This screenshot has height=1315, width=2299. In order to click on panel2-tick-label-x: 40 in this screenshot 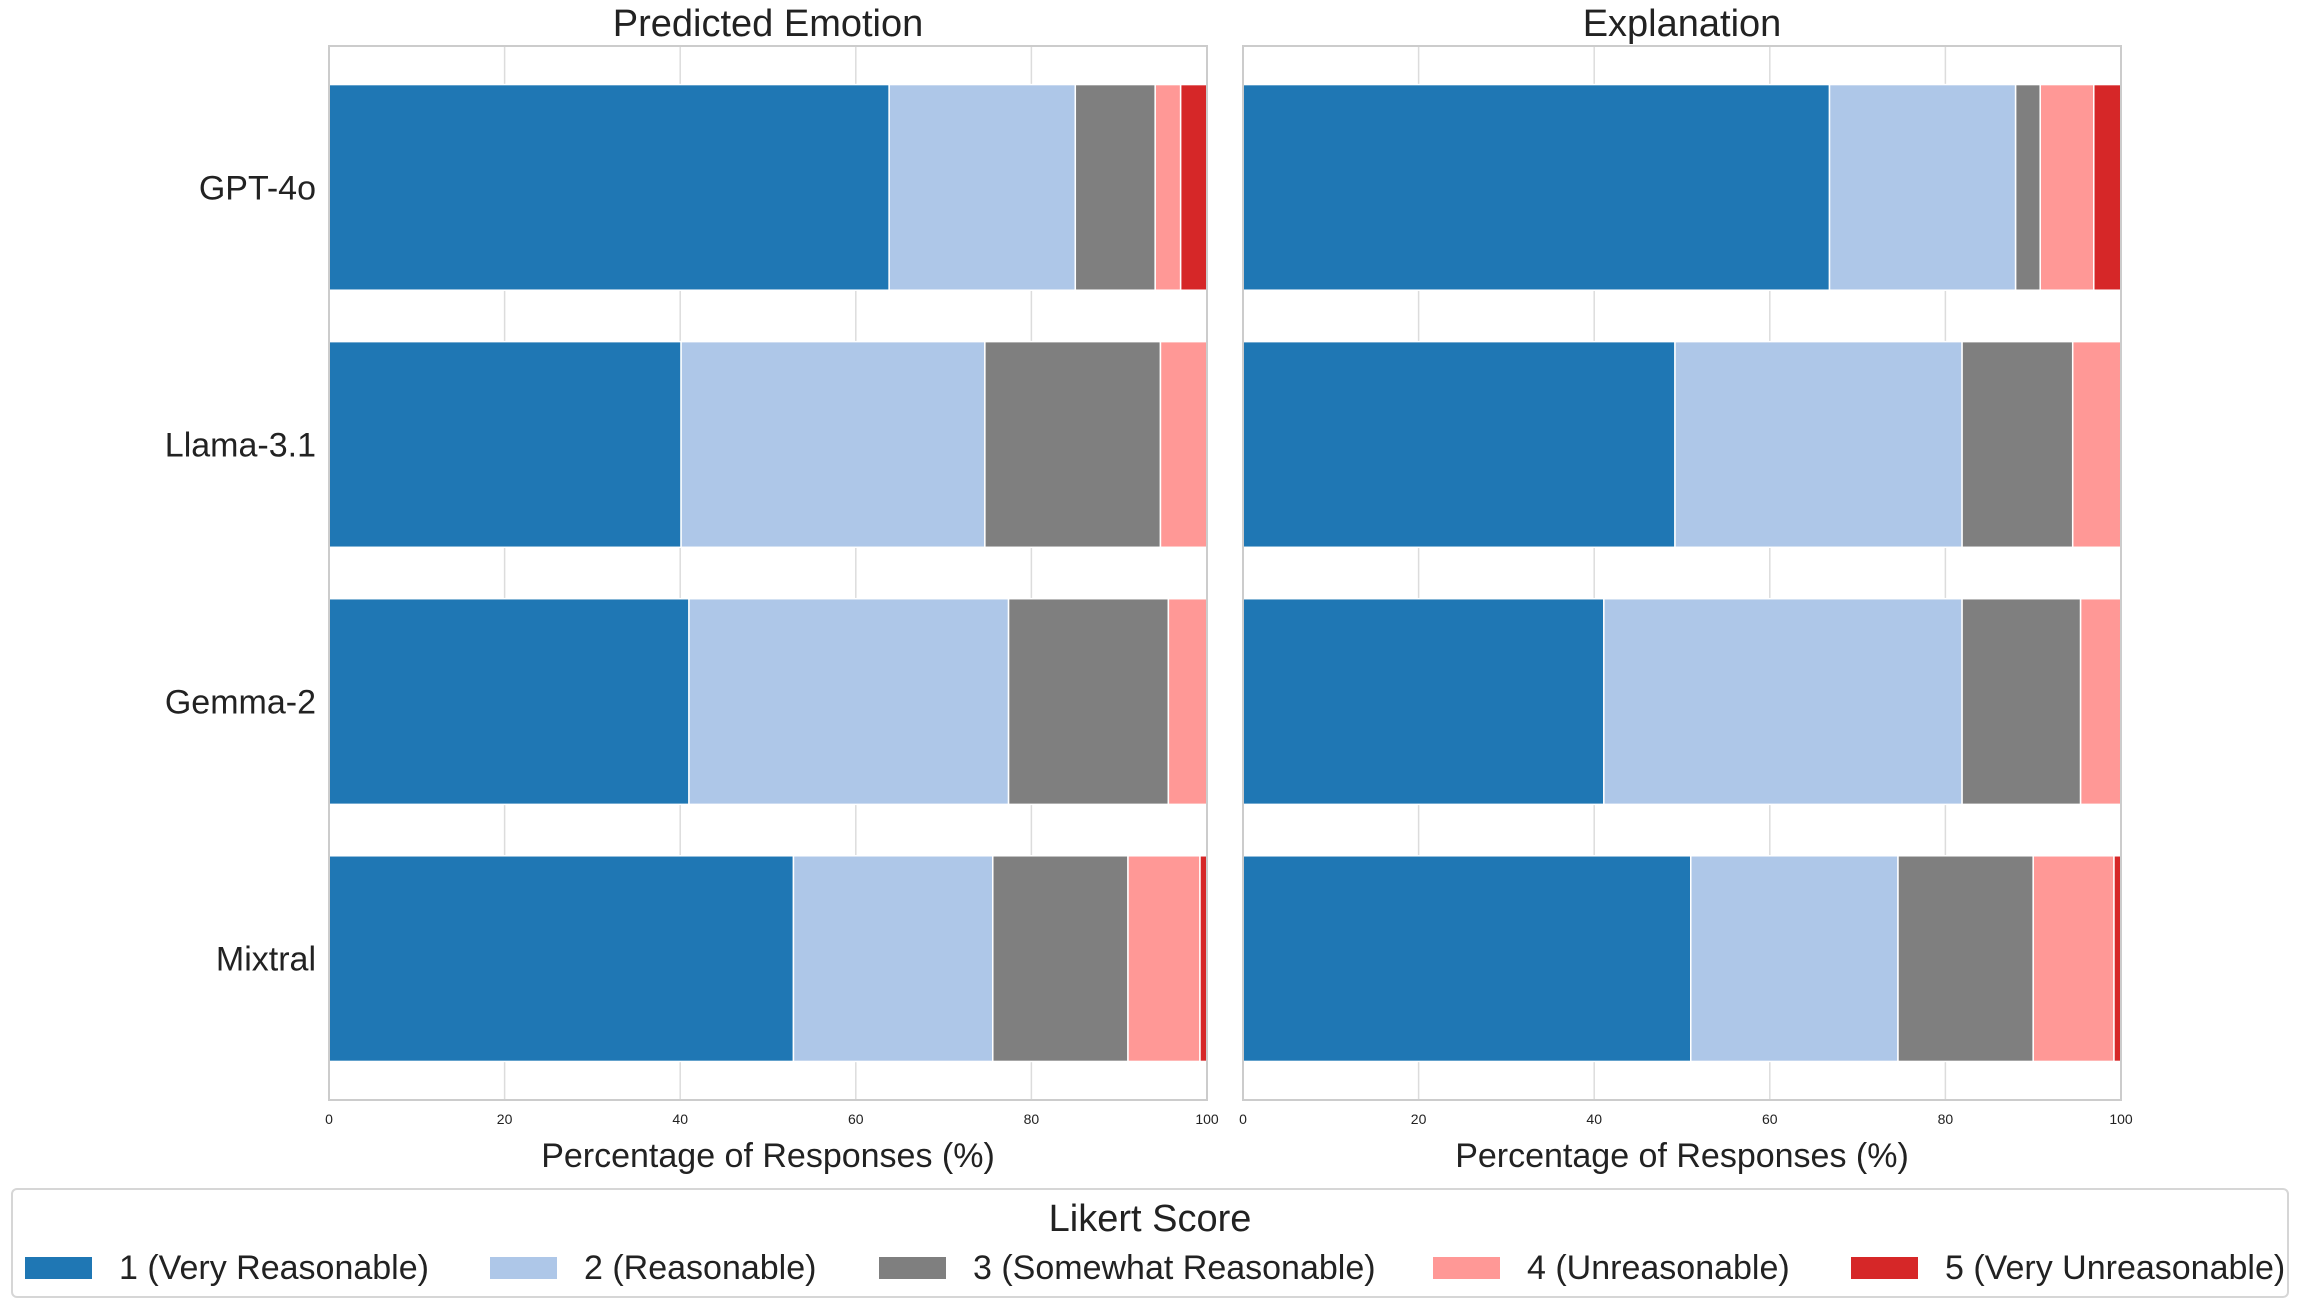, I will do `click(1594, 1119)`.